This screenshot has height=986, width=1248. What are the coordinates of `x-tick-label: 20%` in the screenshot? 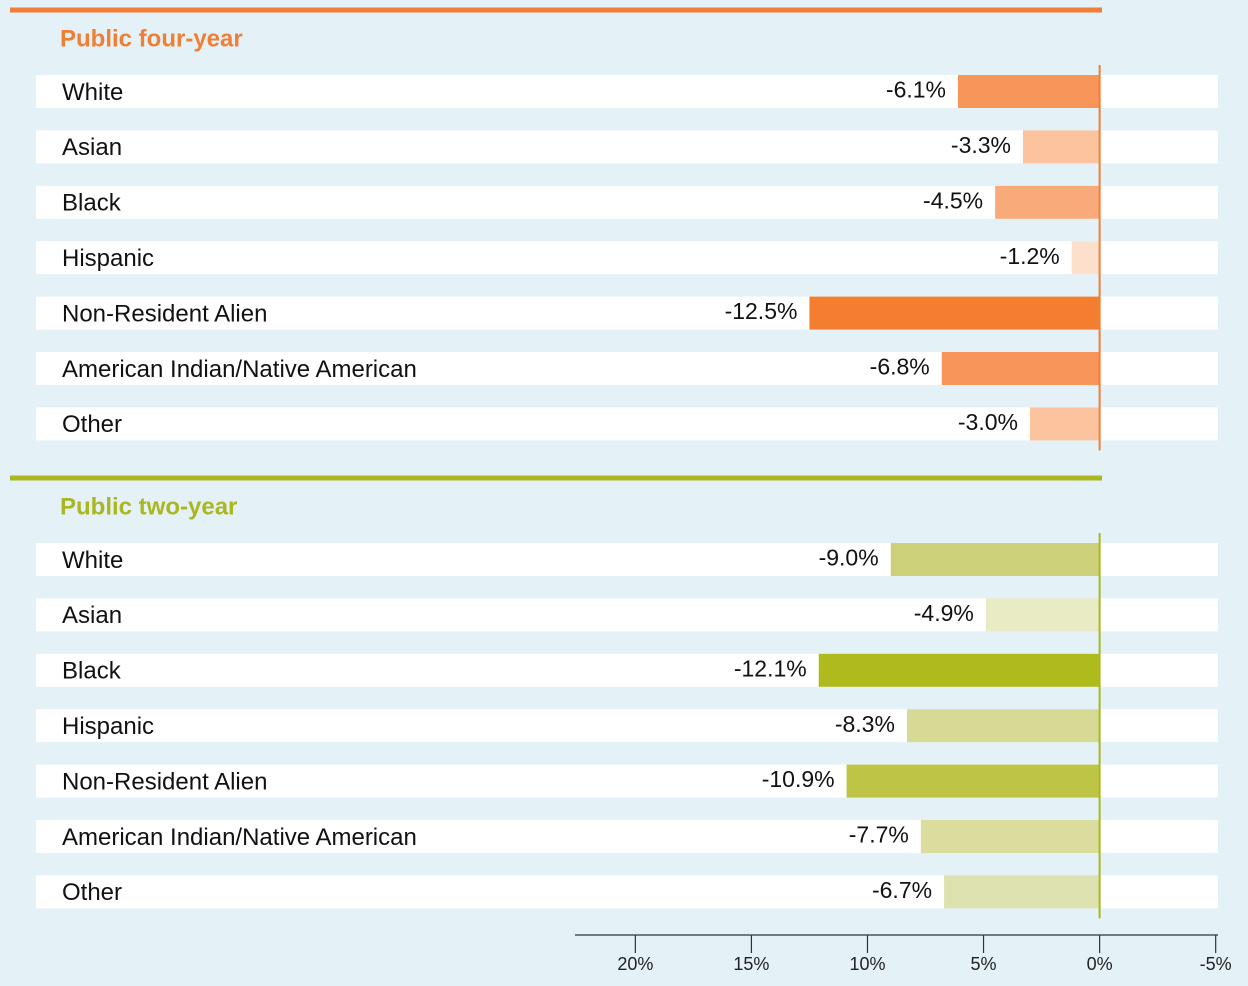 It's located at (635, 964).